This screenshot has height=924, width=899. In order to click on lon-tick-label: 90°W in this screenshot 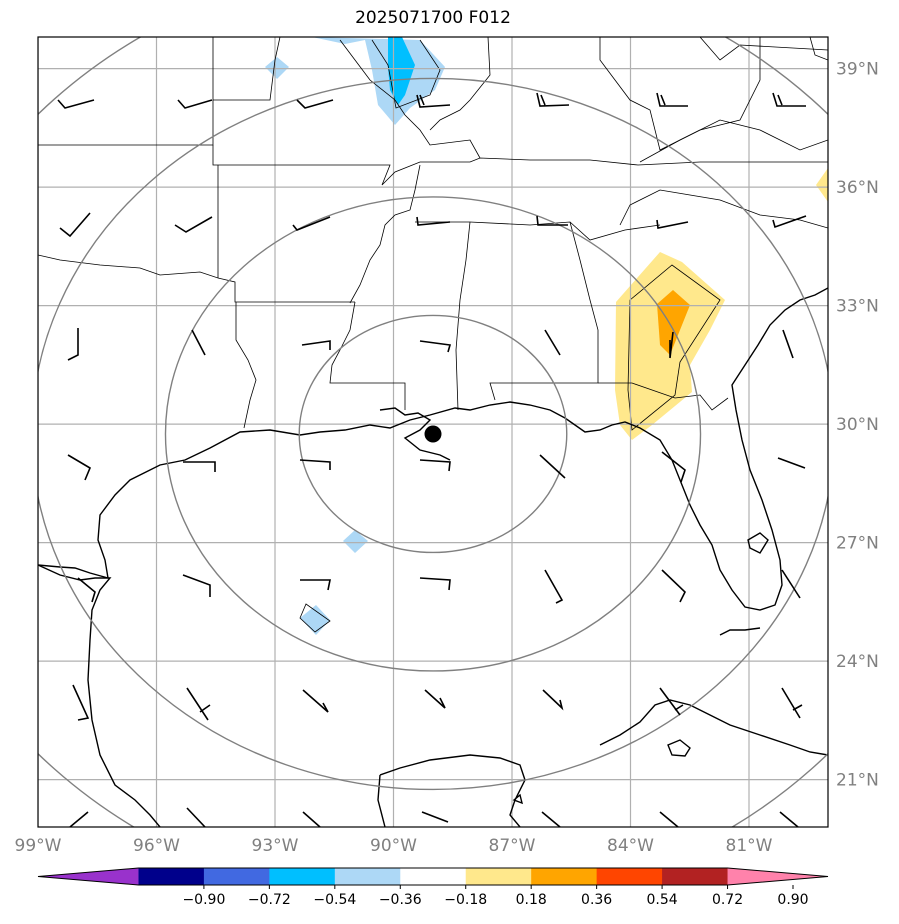, I will do `click(393, 846)`.